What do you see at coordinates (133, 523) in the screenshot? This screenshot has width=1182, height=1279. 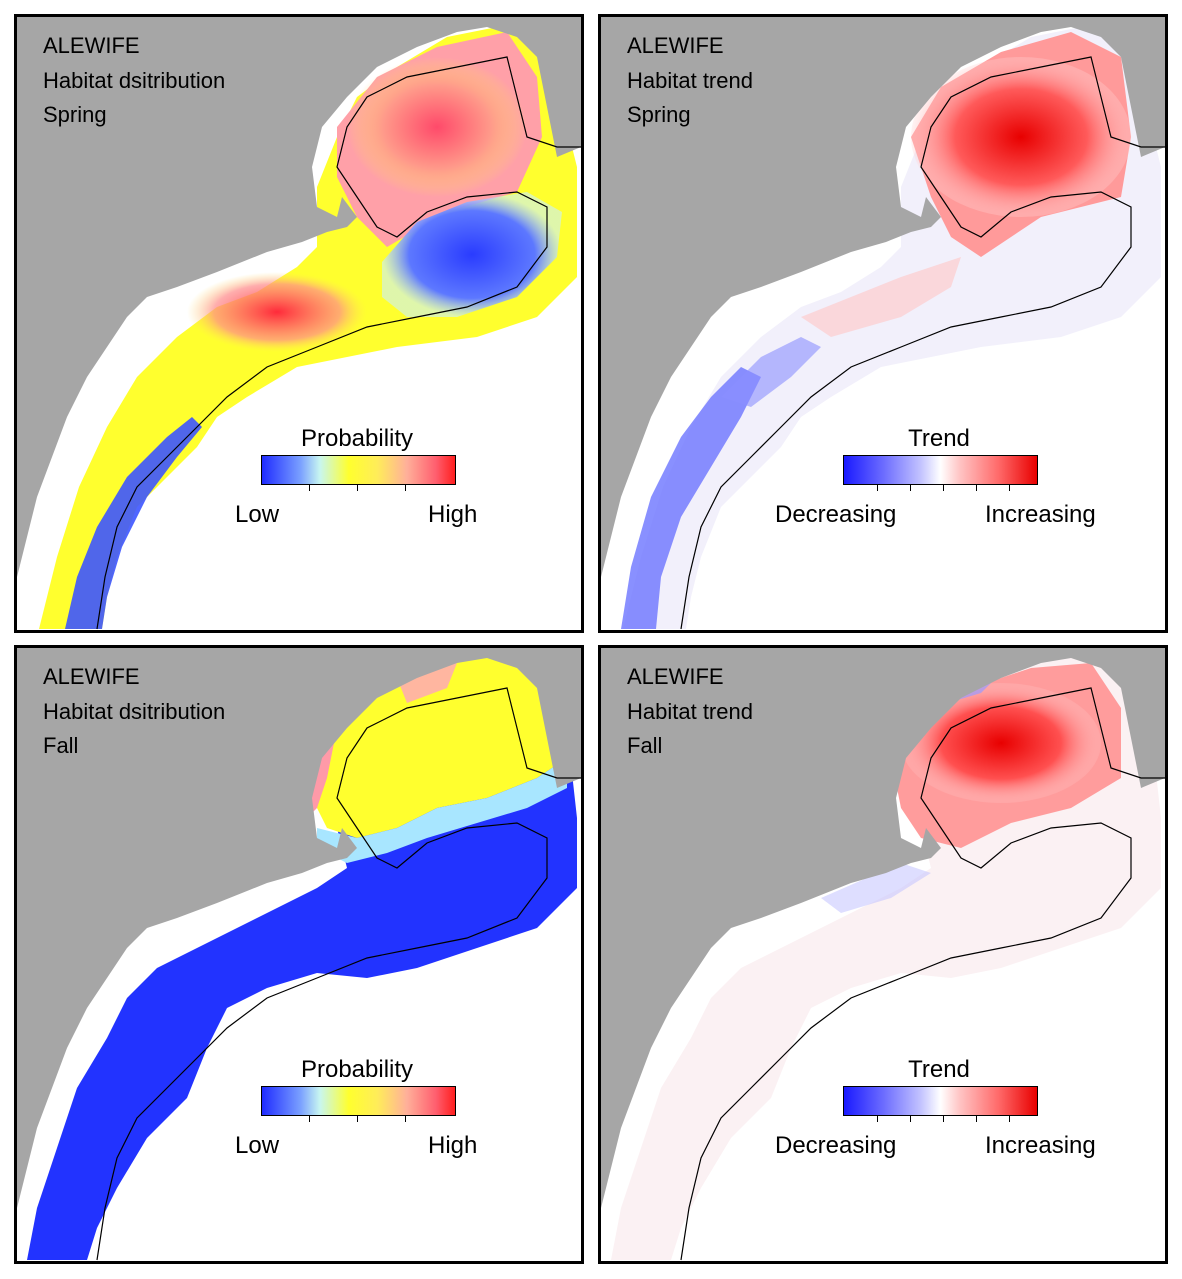 I see `habitat-low-shelfedge` at bounding box center [133, 523].